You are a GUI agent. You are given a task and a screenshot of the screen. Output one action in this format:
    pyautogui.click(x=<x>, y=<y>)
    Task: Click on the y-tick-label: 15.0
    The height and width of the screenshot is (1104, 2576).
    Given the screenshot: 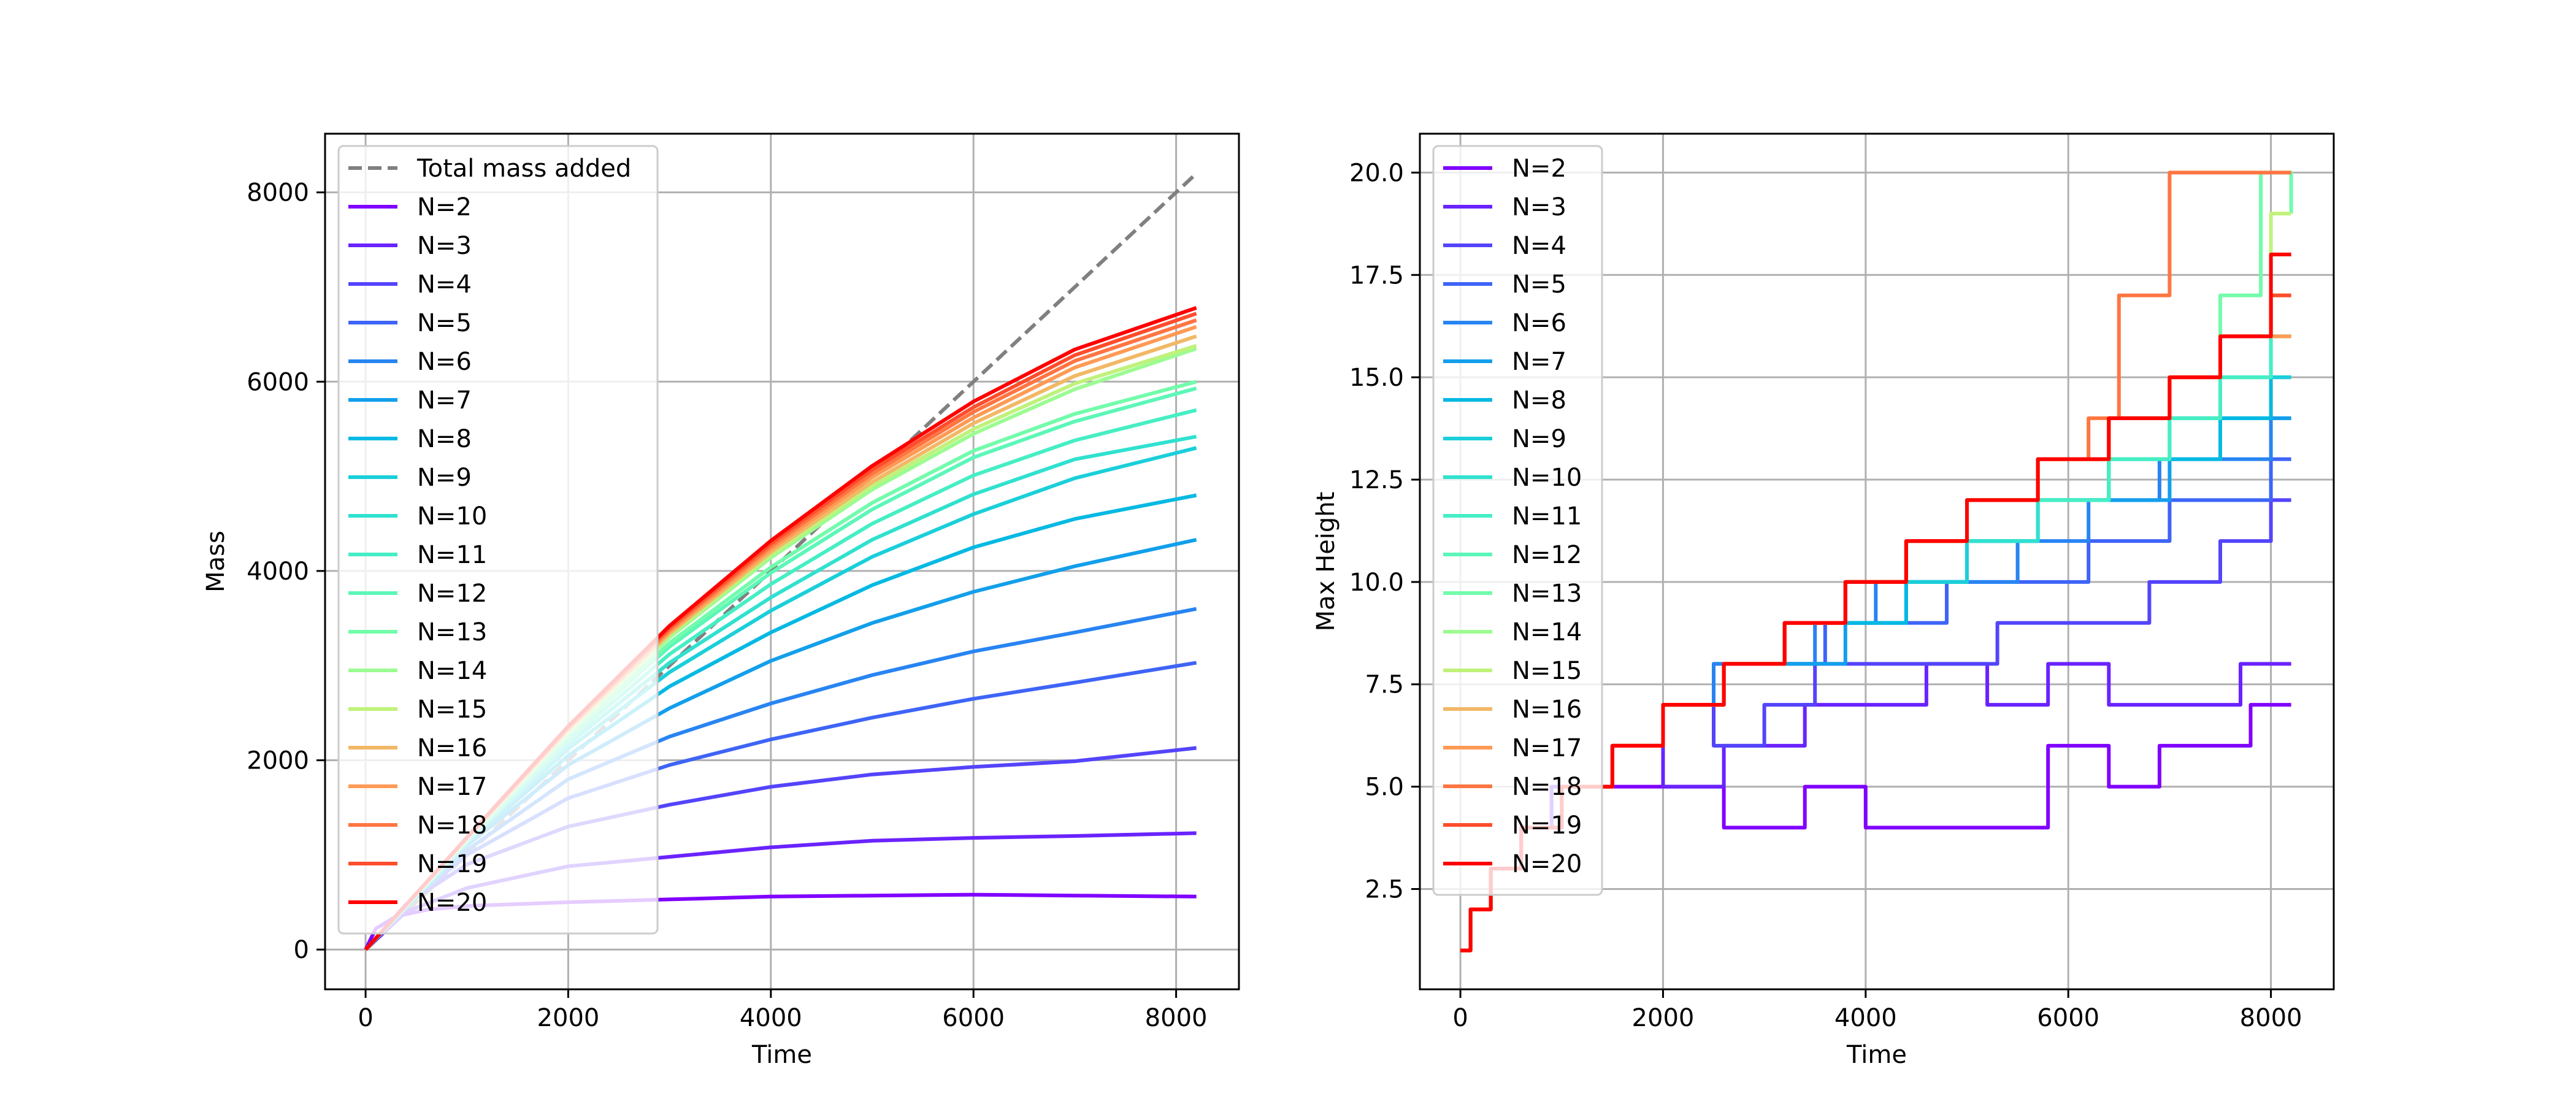 What is the action you would take?
    pyautogui.click(x=1376, y=378)
    